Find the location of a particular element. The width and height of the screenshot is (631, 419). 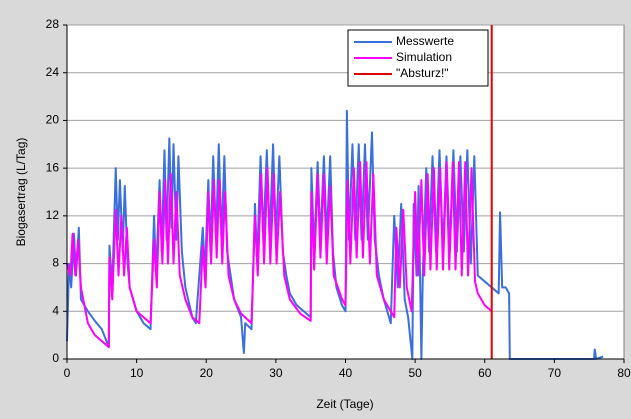

legend-label: "Absturz!" is located at coordinates (422, 73).